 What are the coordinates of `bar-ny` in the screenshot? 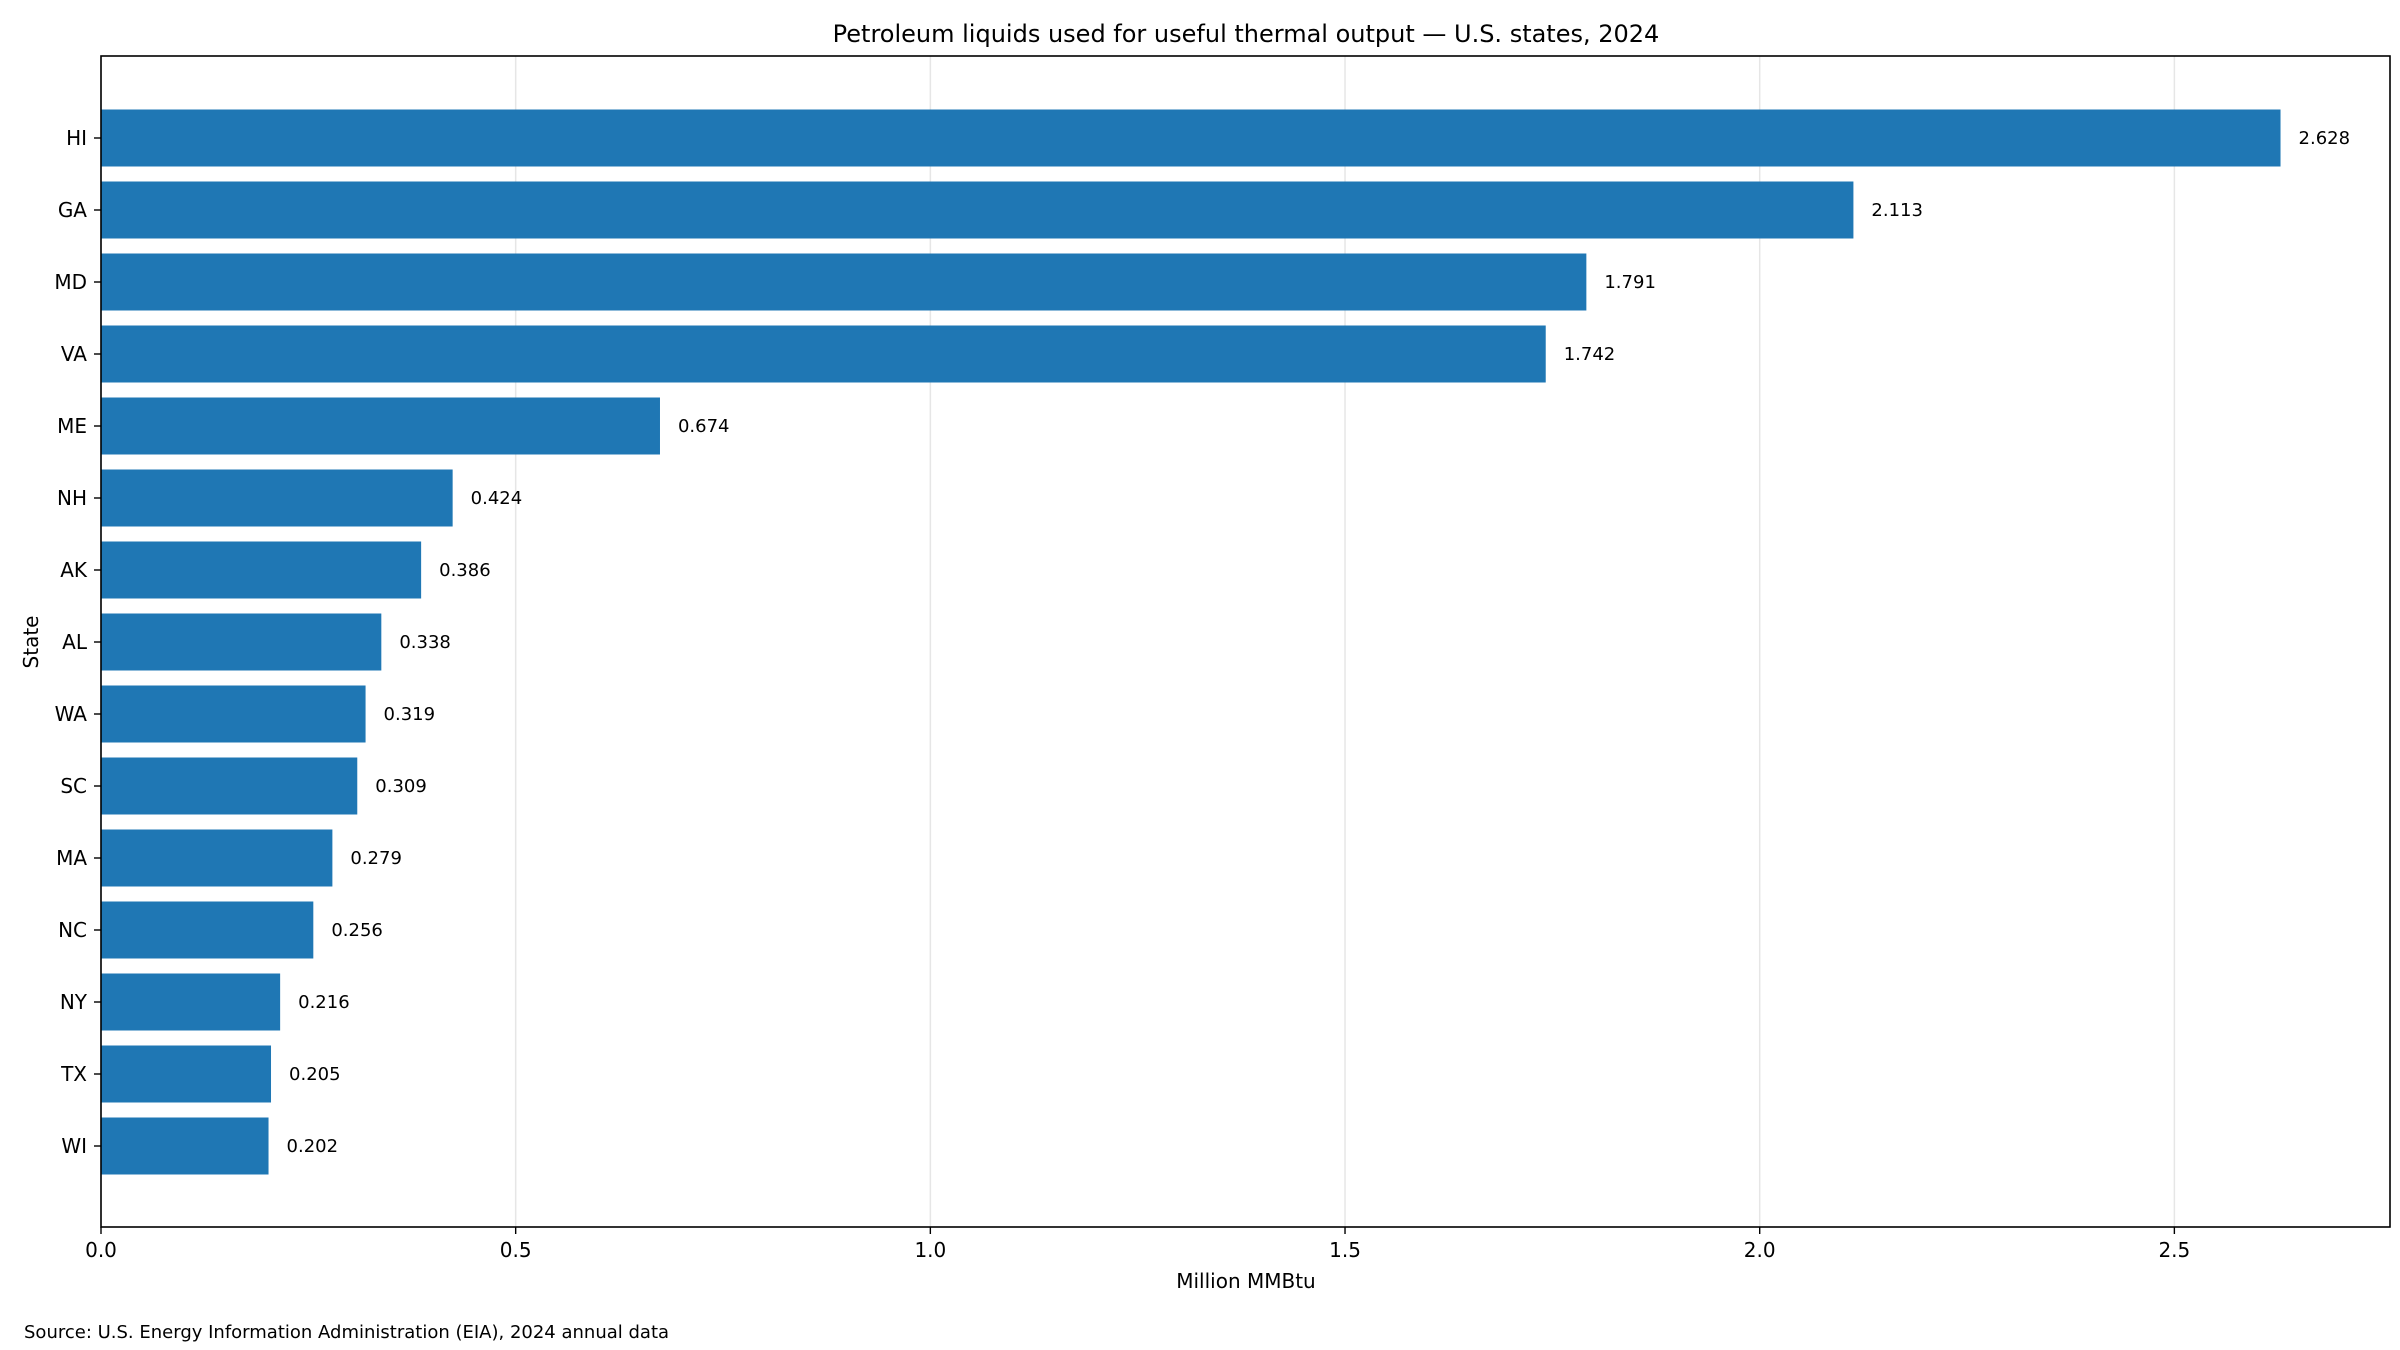 It's located at (191, 1002).